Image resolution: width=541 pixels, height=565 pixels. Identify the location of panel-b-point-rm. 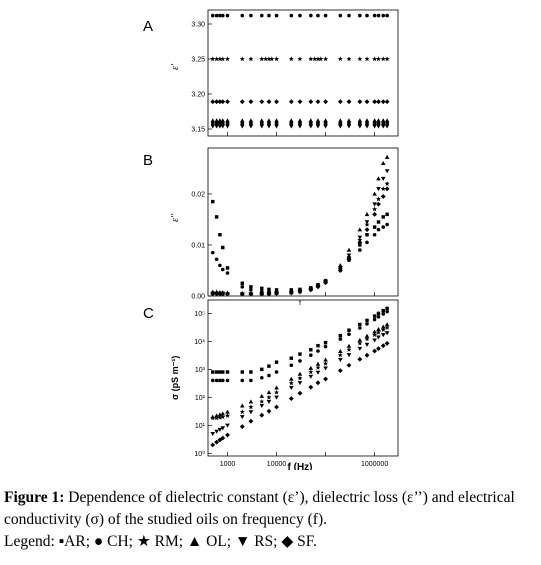
(360, 239).